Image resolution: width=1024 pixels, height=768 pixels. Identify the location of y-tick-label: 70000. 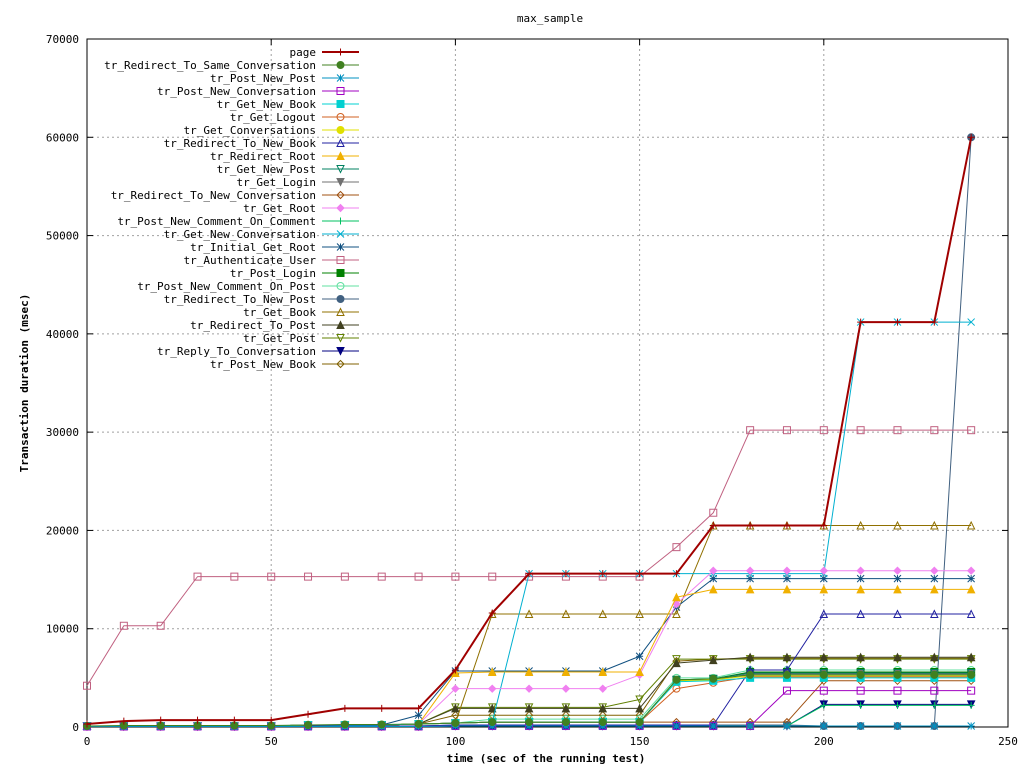
(62, 39).